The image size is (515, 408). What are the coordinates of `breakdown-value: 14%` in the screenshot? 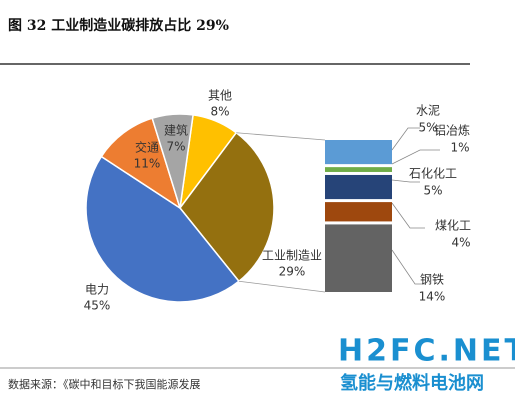 It's located at (432, 297).